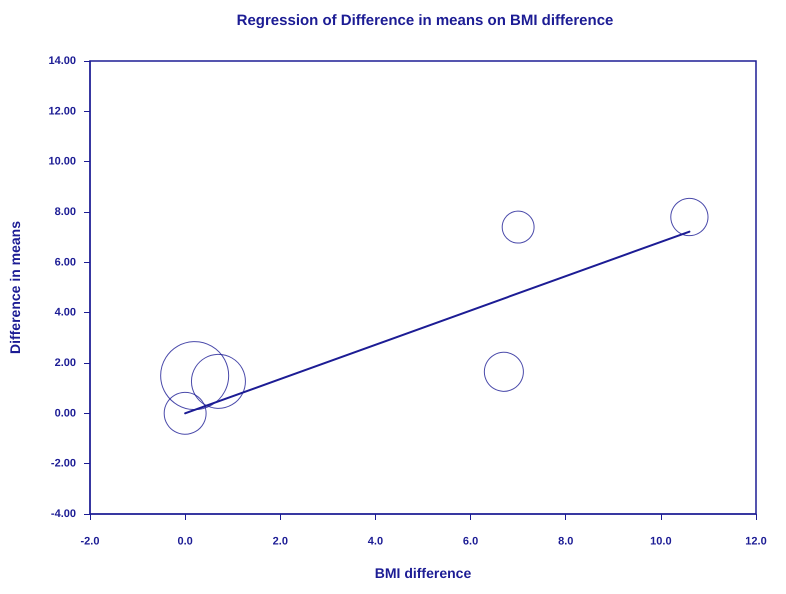 This screenshot has height=594, width=786. I want to click on x-tick-label: 12.0, so click(756, 542).